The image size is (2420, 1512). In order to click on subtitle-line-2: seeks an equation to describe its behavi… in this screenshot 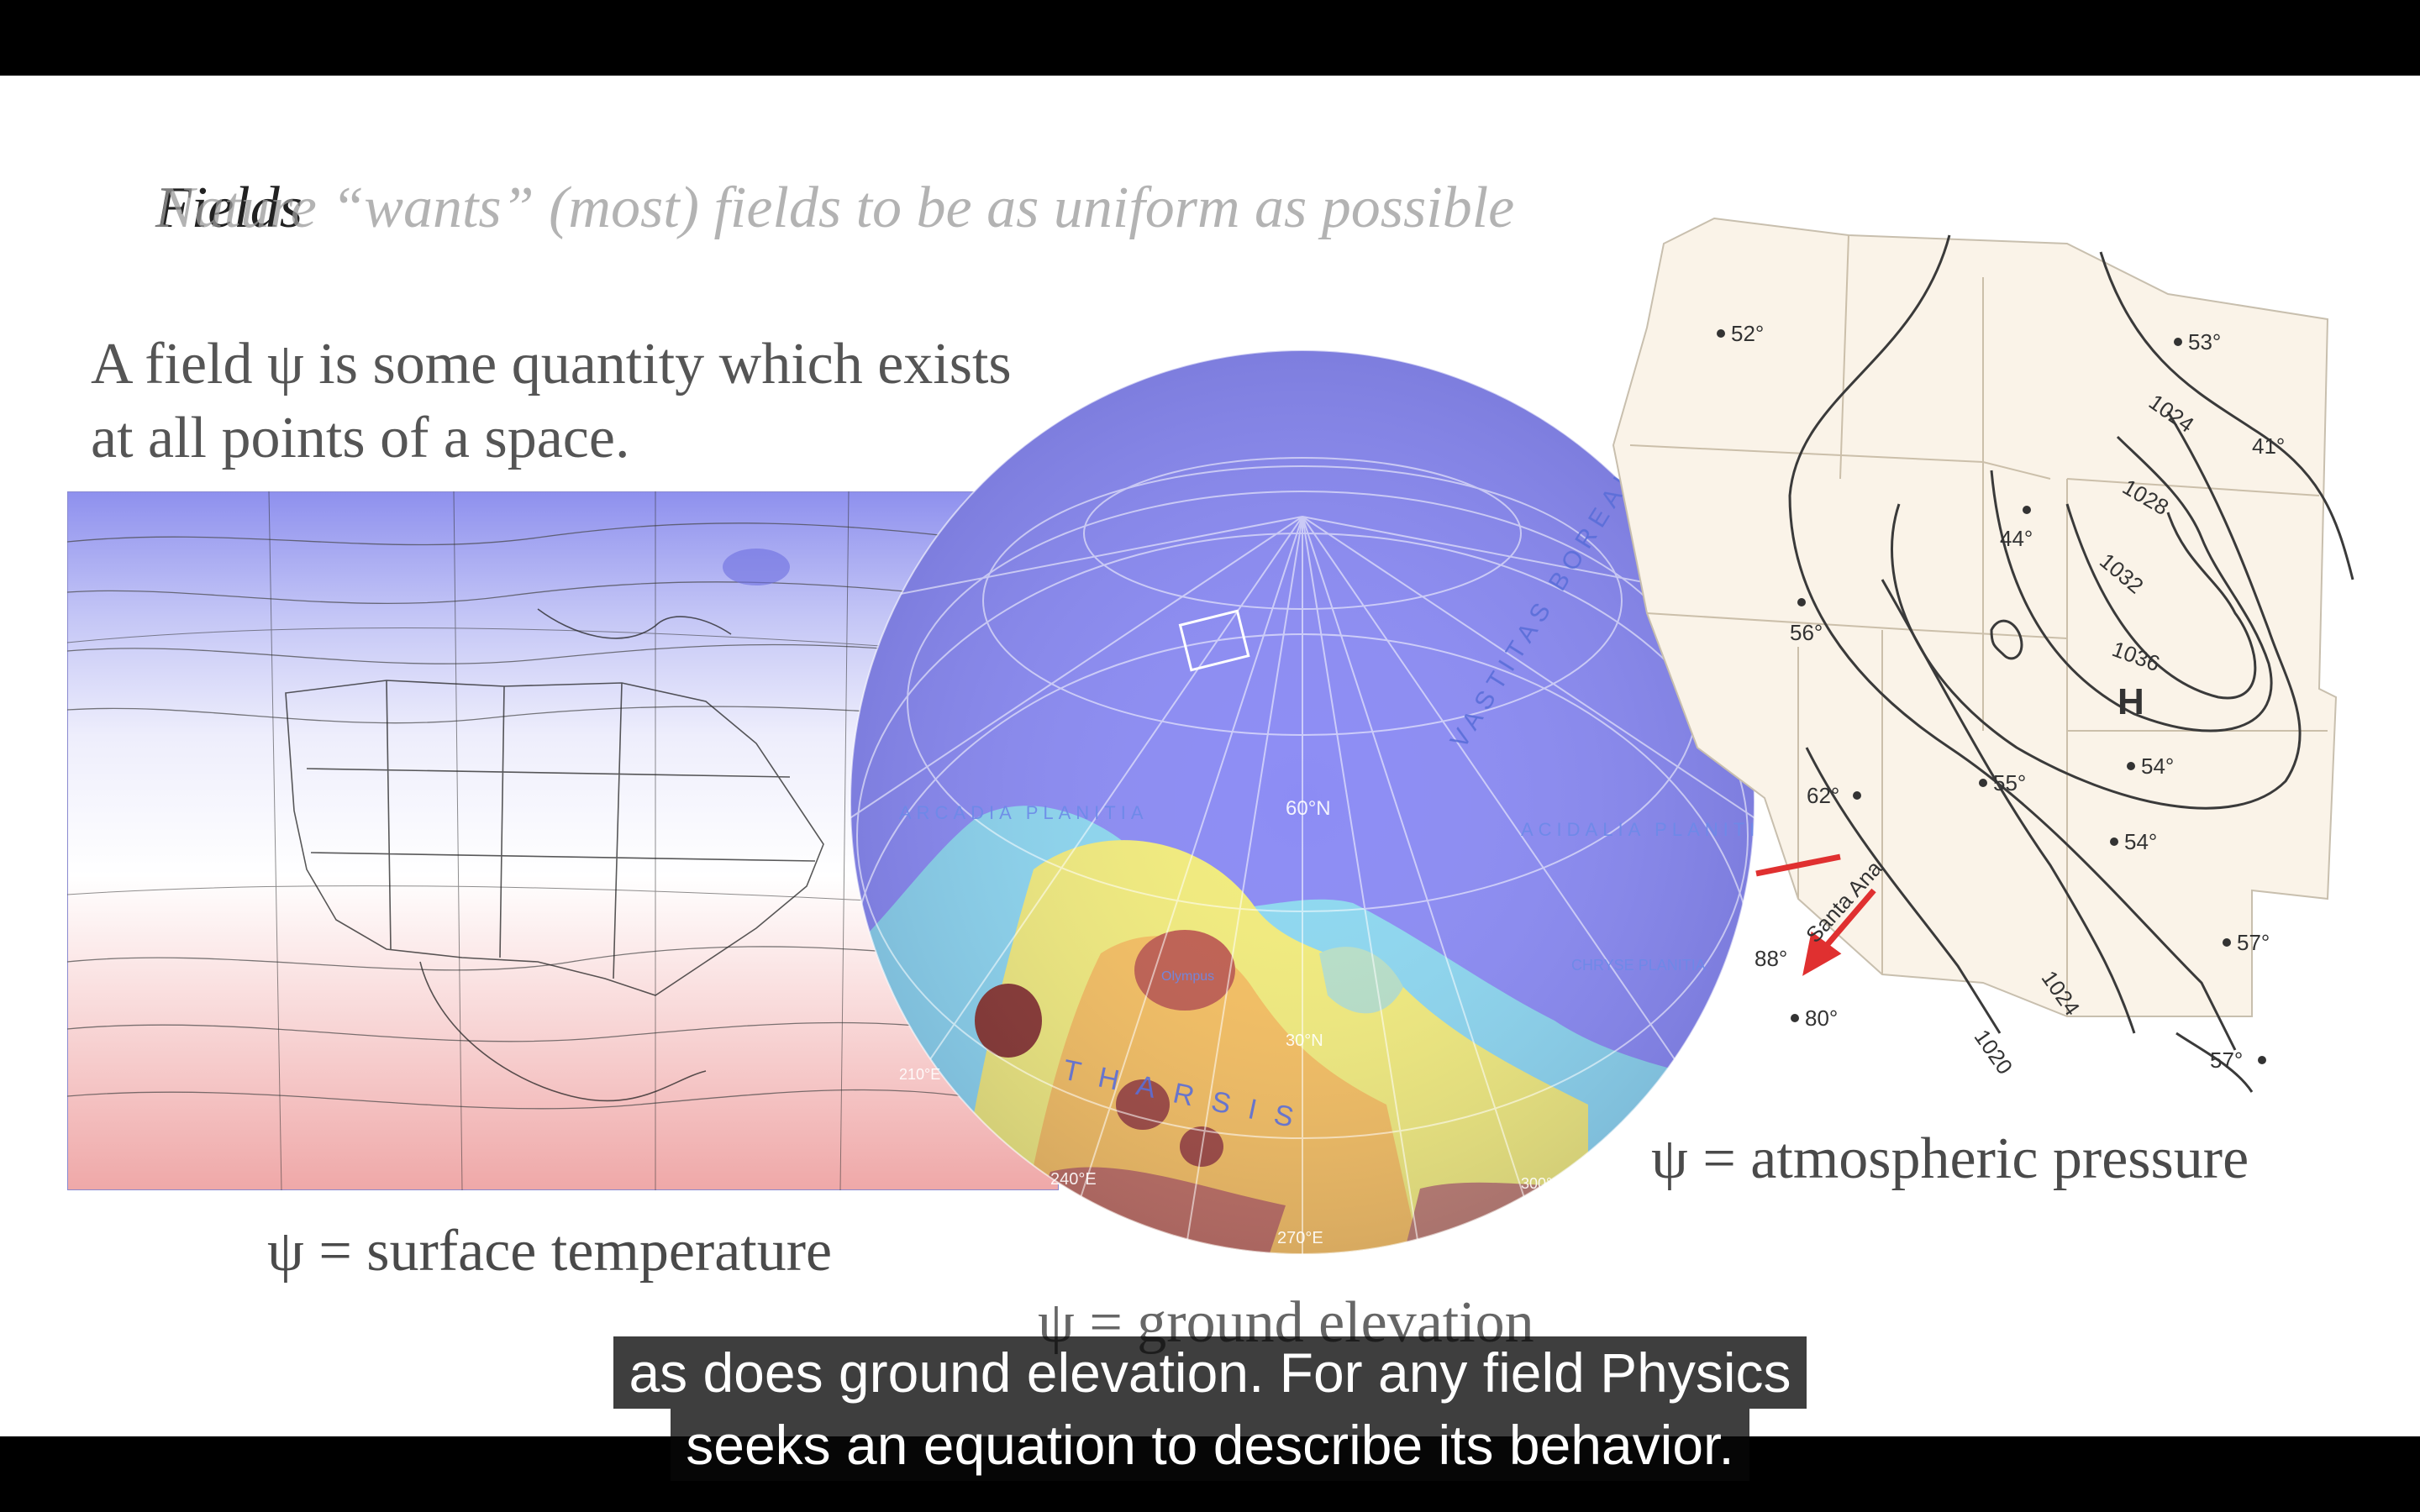, I will do `click(1210, 1445)`.